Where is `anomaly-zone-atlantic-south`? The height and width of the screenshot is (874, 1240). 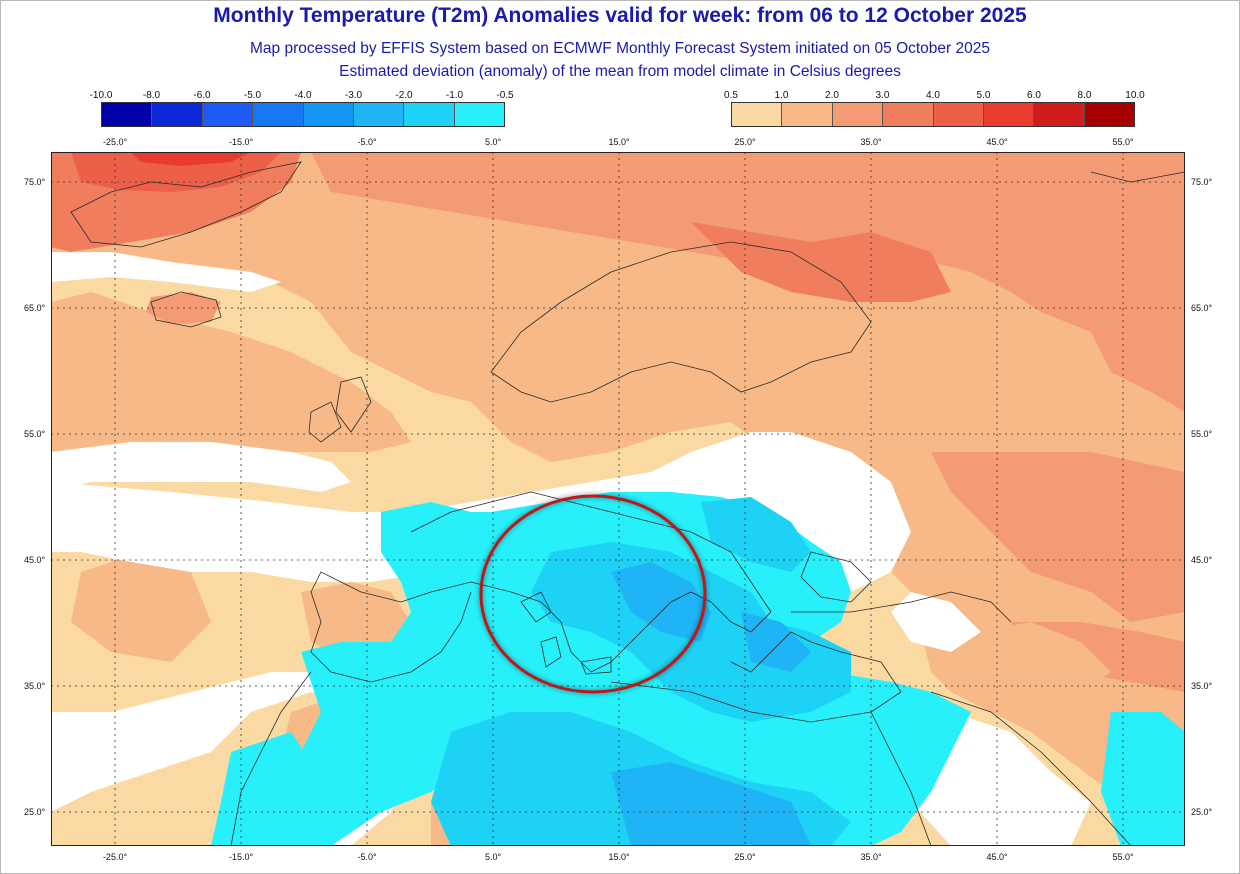 anomaly-zone-atlantic-south is located at coordinates (141, 607).